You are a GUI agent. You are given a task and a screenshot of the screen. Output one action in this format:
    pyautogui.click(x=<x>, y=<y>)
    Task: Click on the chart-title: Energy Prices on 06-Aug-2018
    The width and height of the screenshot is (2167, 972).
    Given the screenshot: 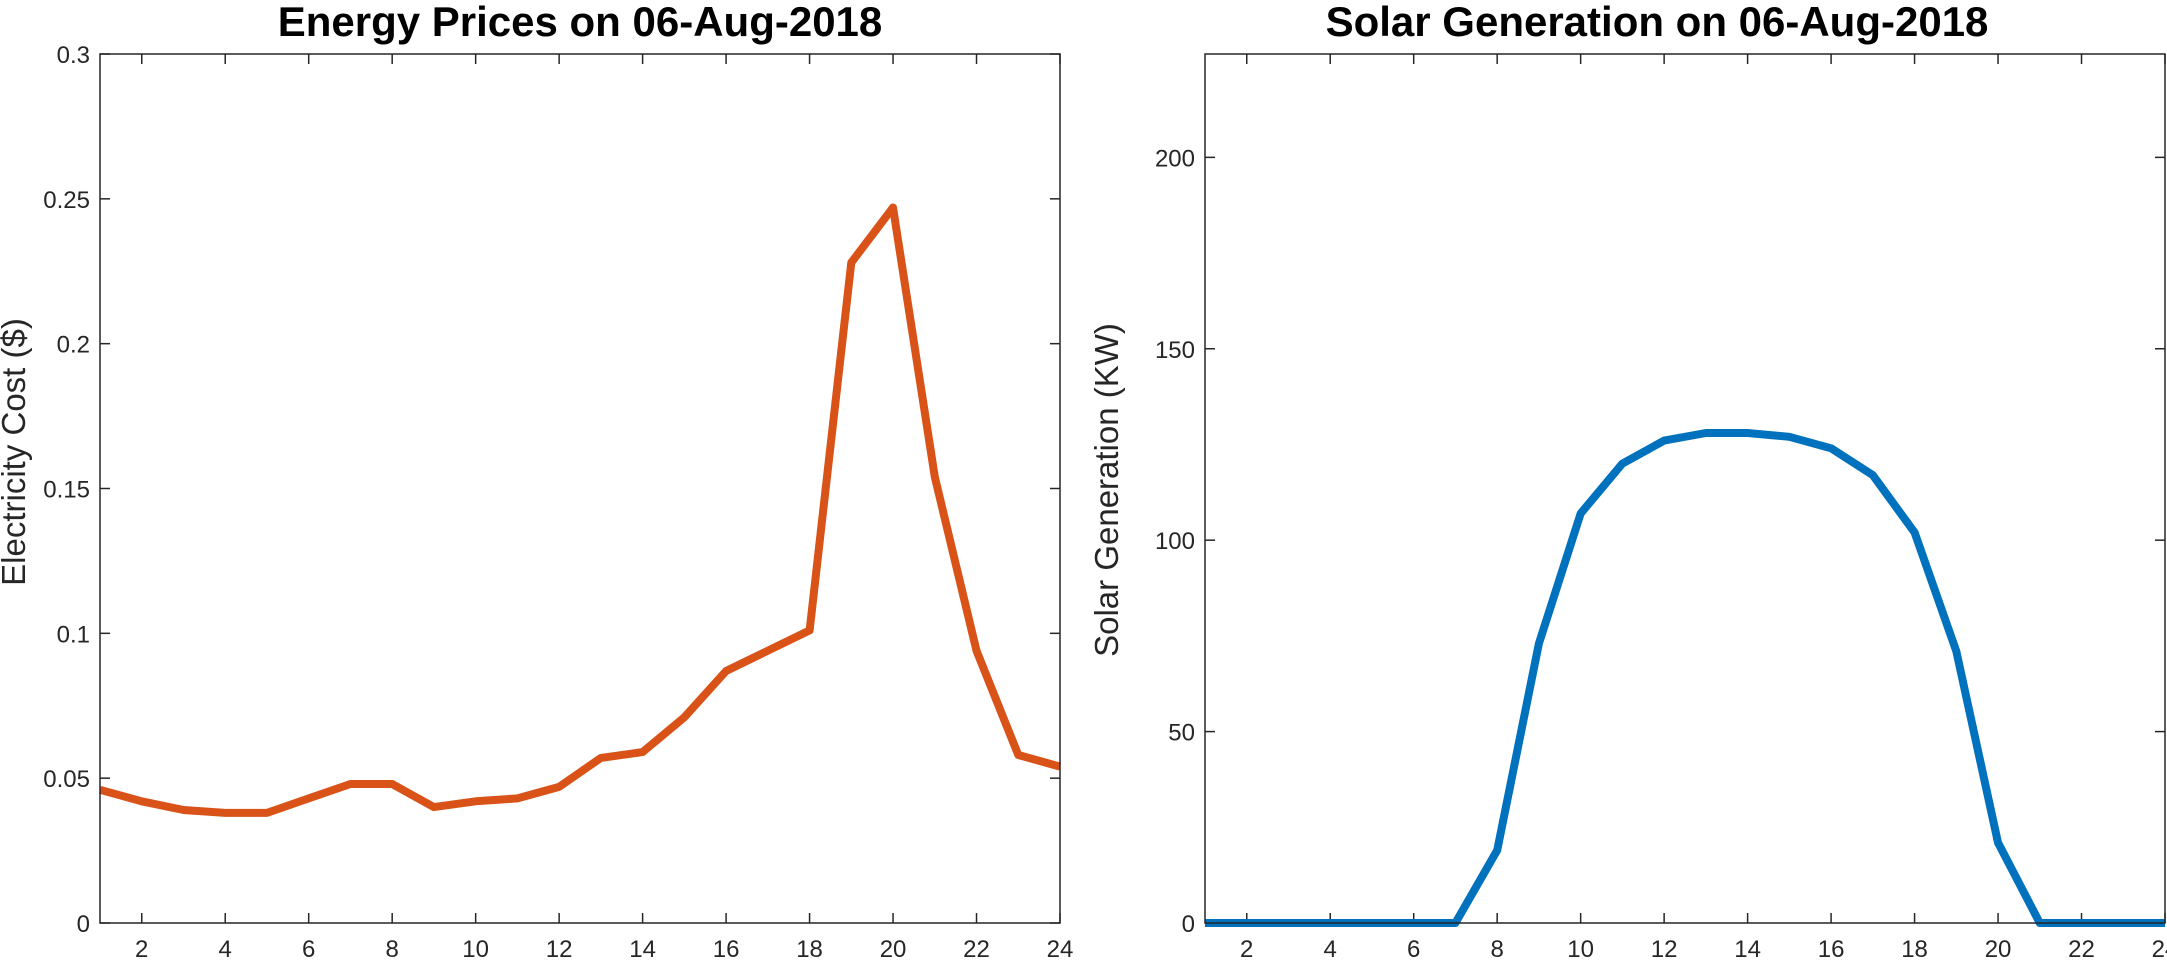 What is the action you would take?
    pyautogui.click(x=580, y=22)
    